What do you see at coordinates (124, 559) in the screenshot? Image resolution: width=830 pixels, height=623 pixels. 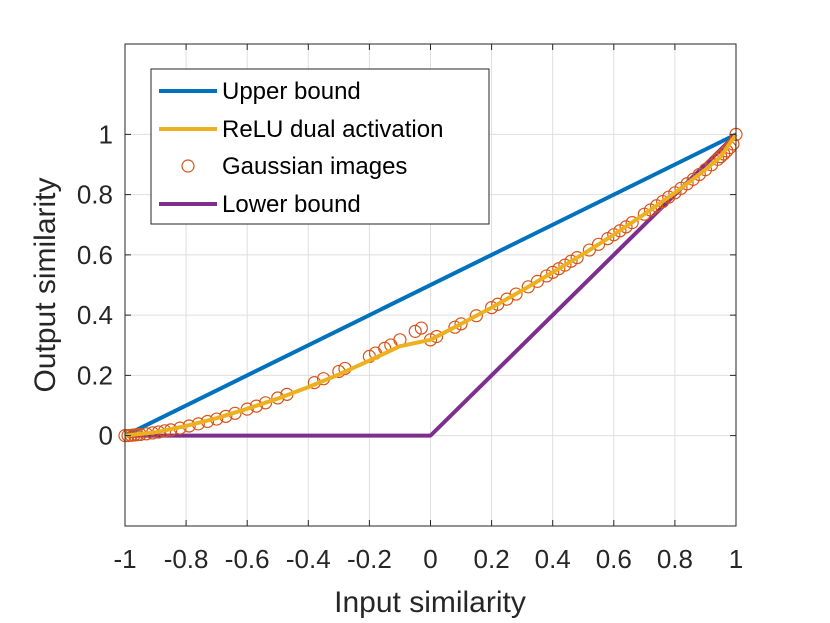 I see `x-tick-label: -1` at bounding box center [124, 559].